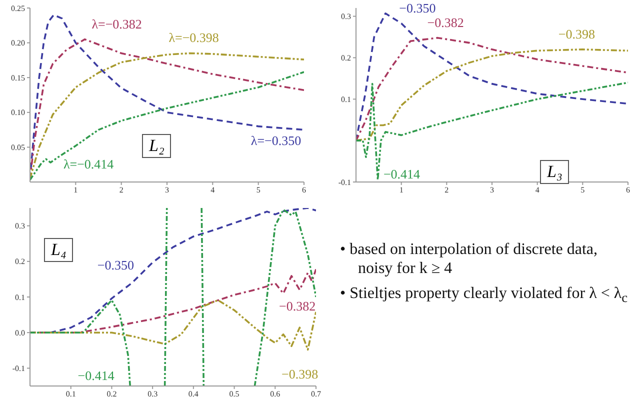  What do you see at coordinates (20, 333) in the screenshot?
I see `y-tick-label: 0.0` at bounding box center [20, 333].